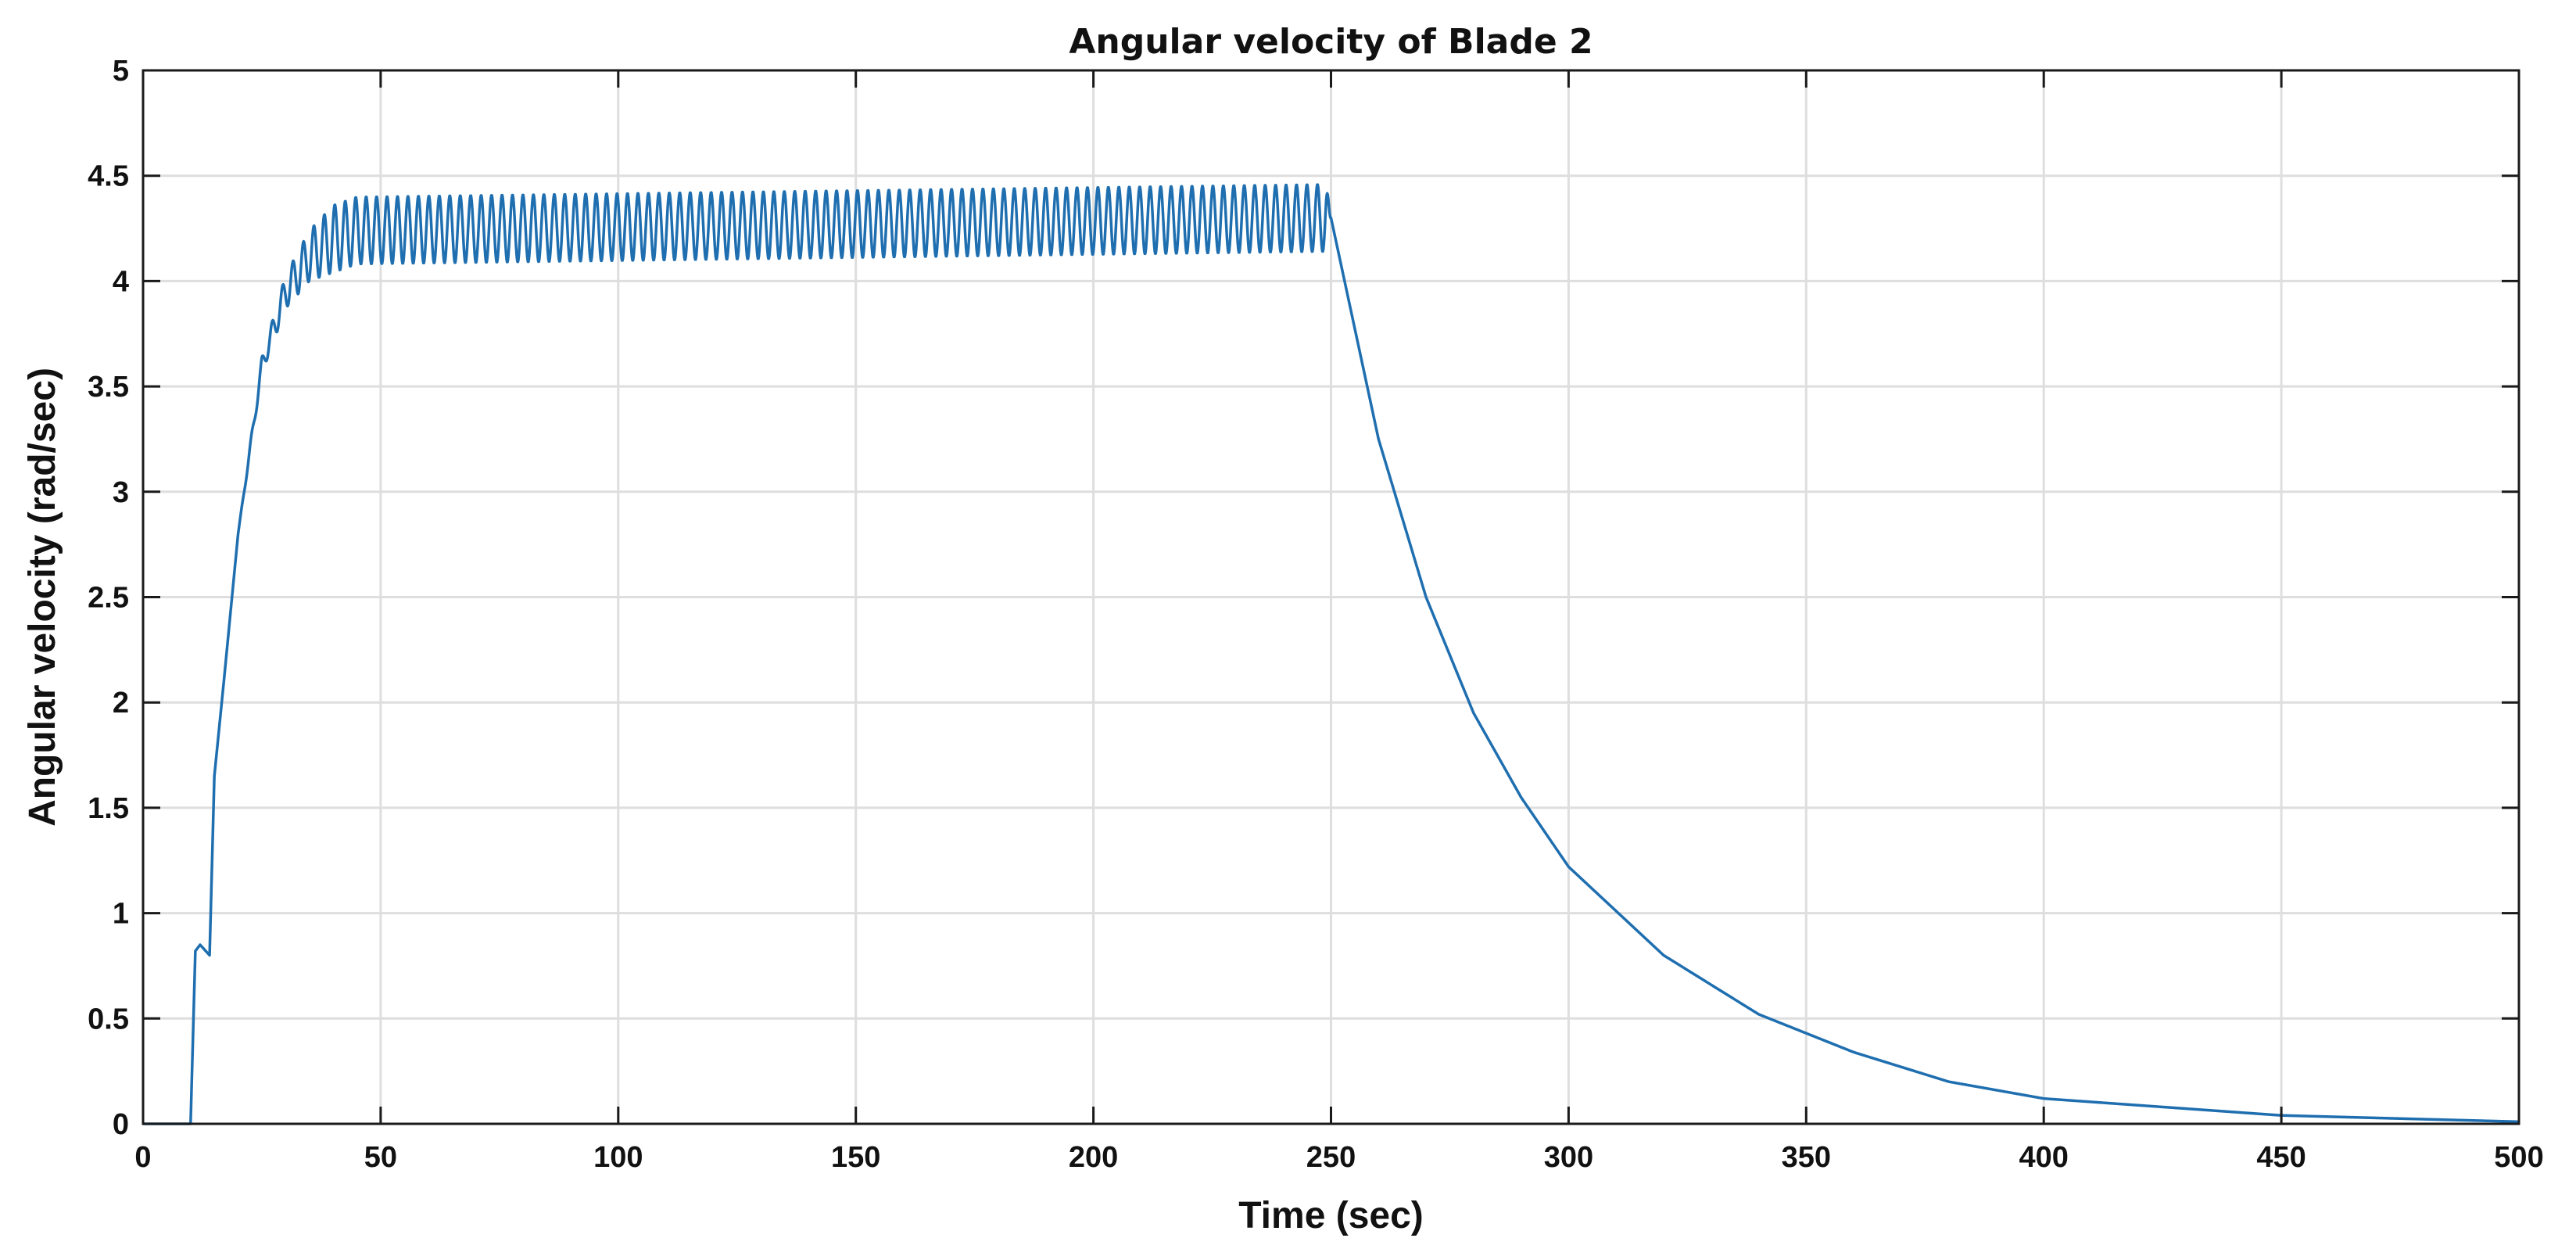 This screenshot has width=2576, height=1256. Describe the element at coordinates (2043, 1158) in the screenshot. I see `x-tick-label: 400` at that location.